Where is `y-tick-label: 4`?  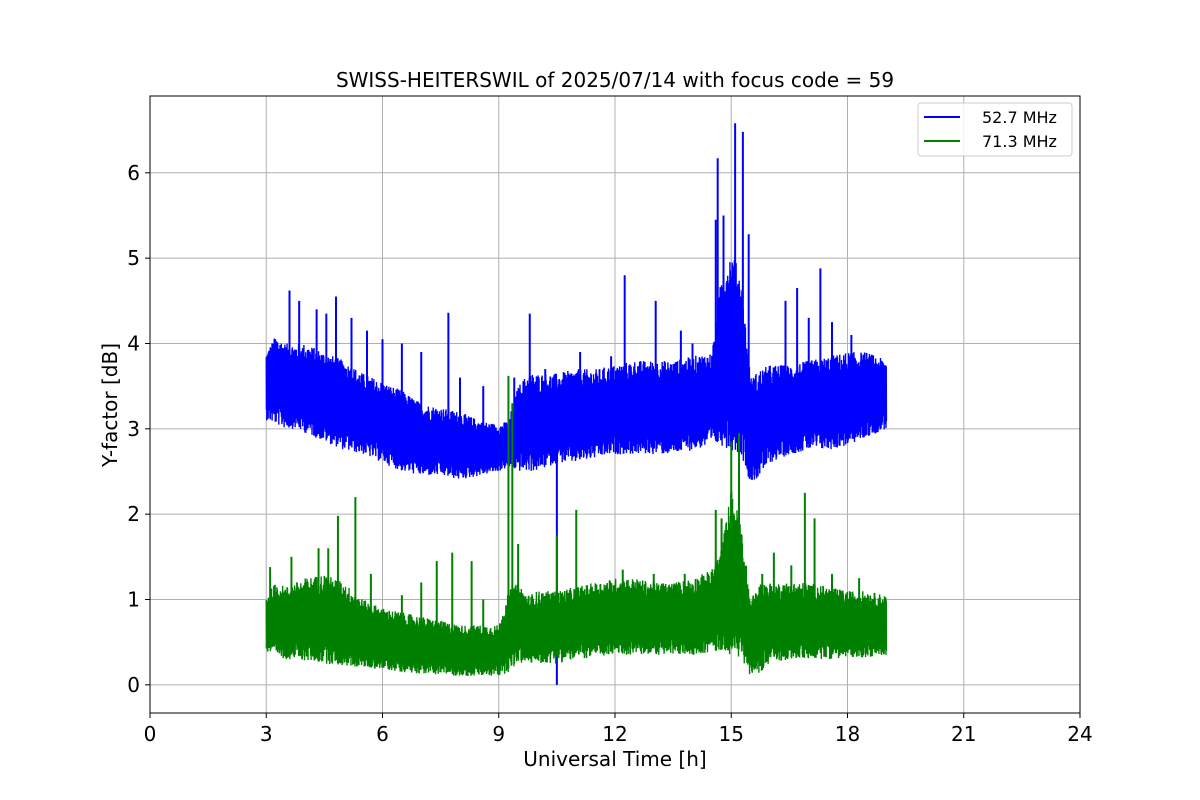 y-tick-label: 4 is located at coordinates (133, 343).